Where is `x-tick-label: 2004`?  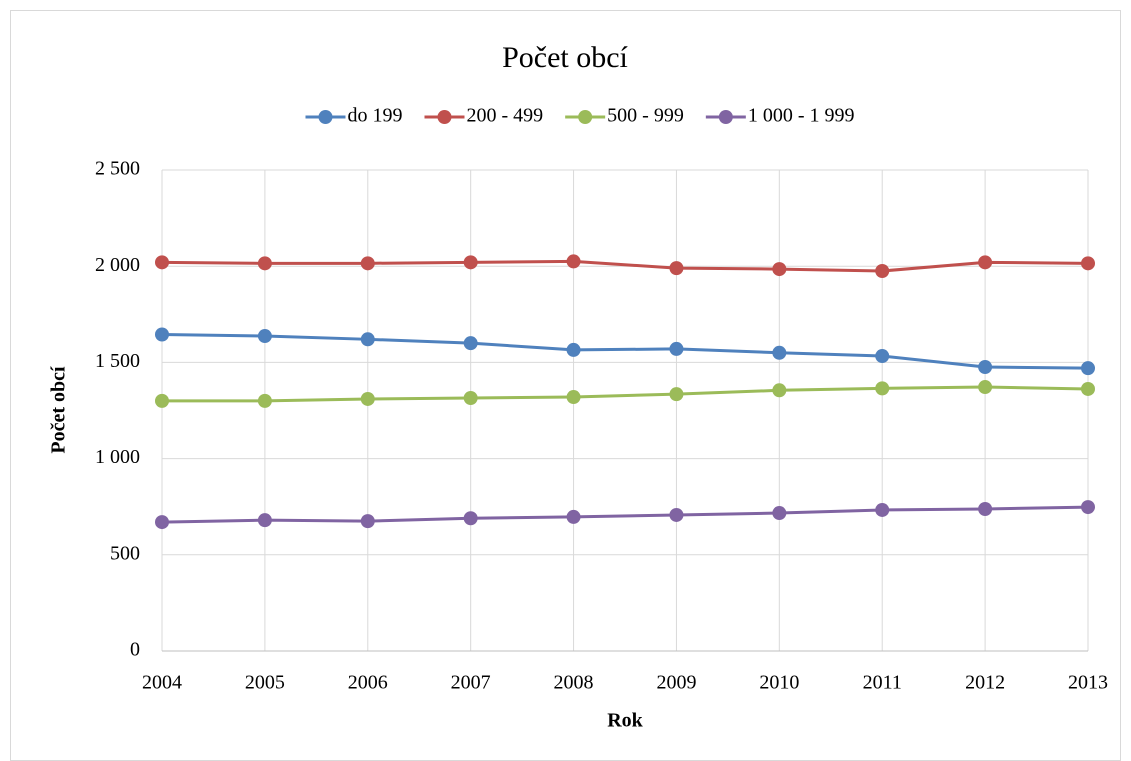
x-tick-label: 2004 is located at coordinates (162, 683).